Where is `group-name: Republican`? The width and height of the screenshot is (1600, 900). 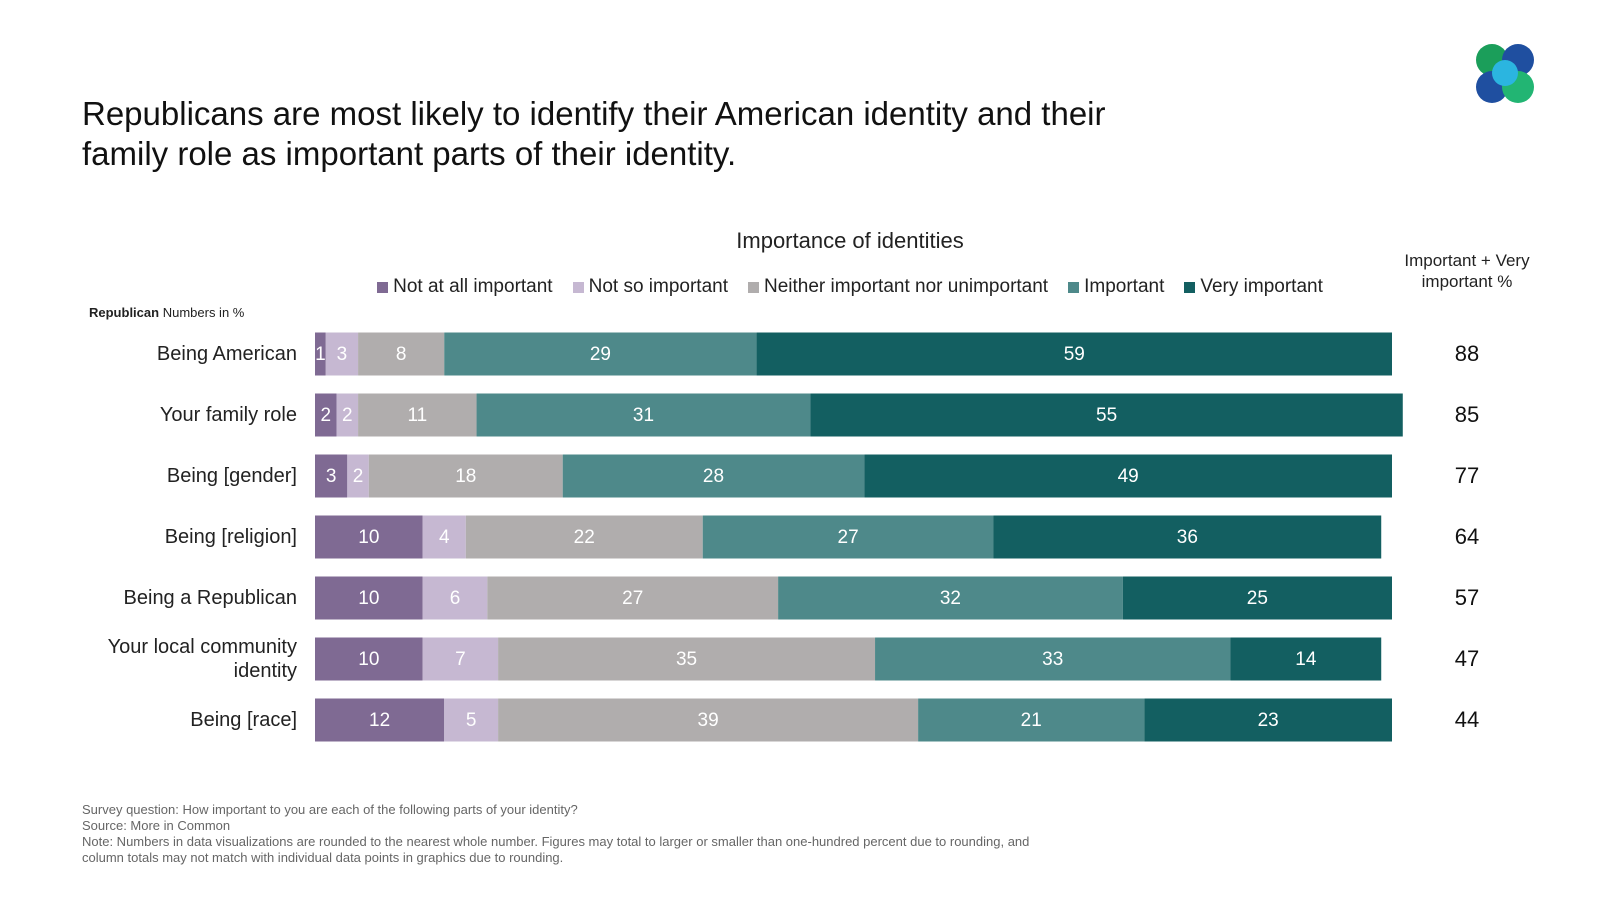
group-name: Republican is located at coordinates (124, 312).